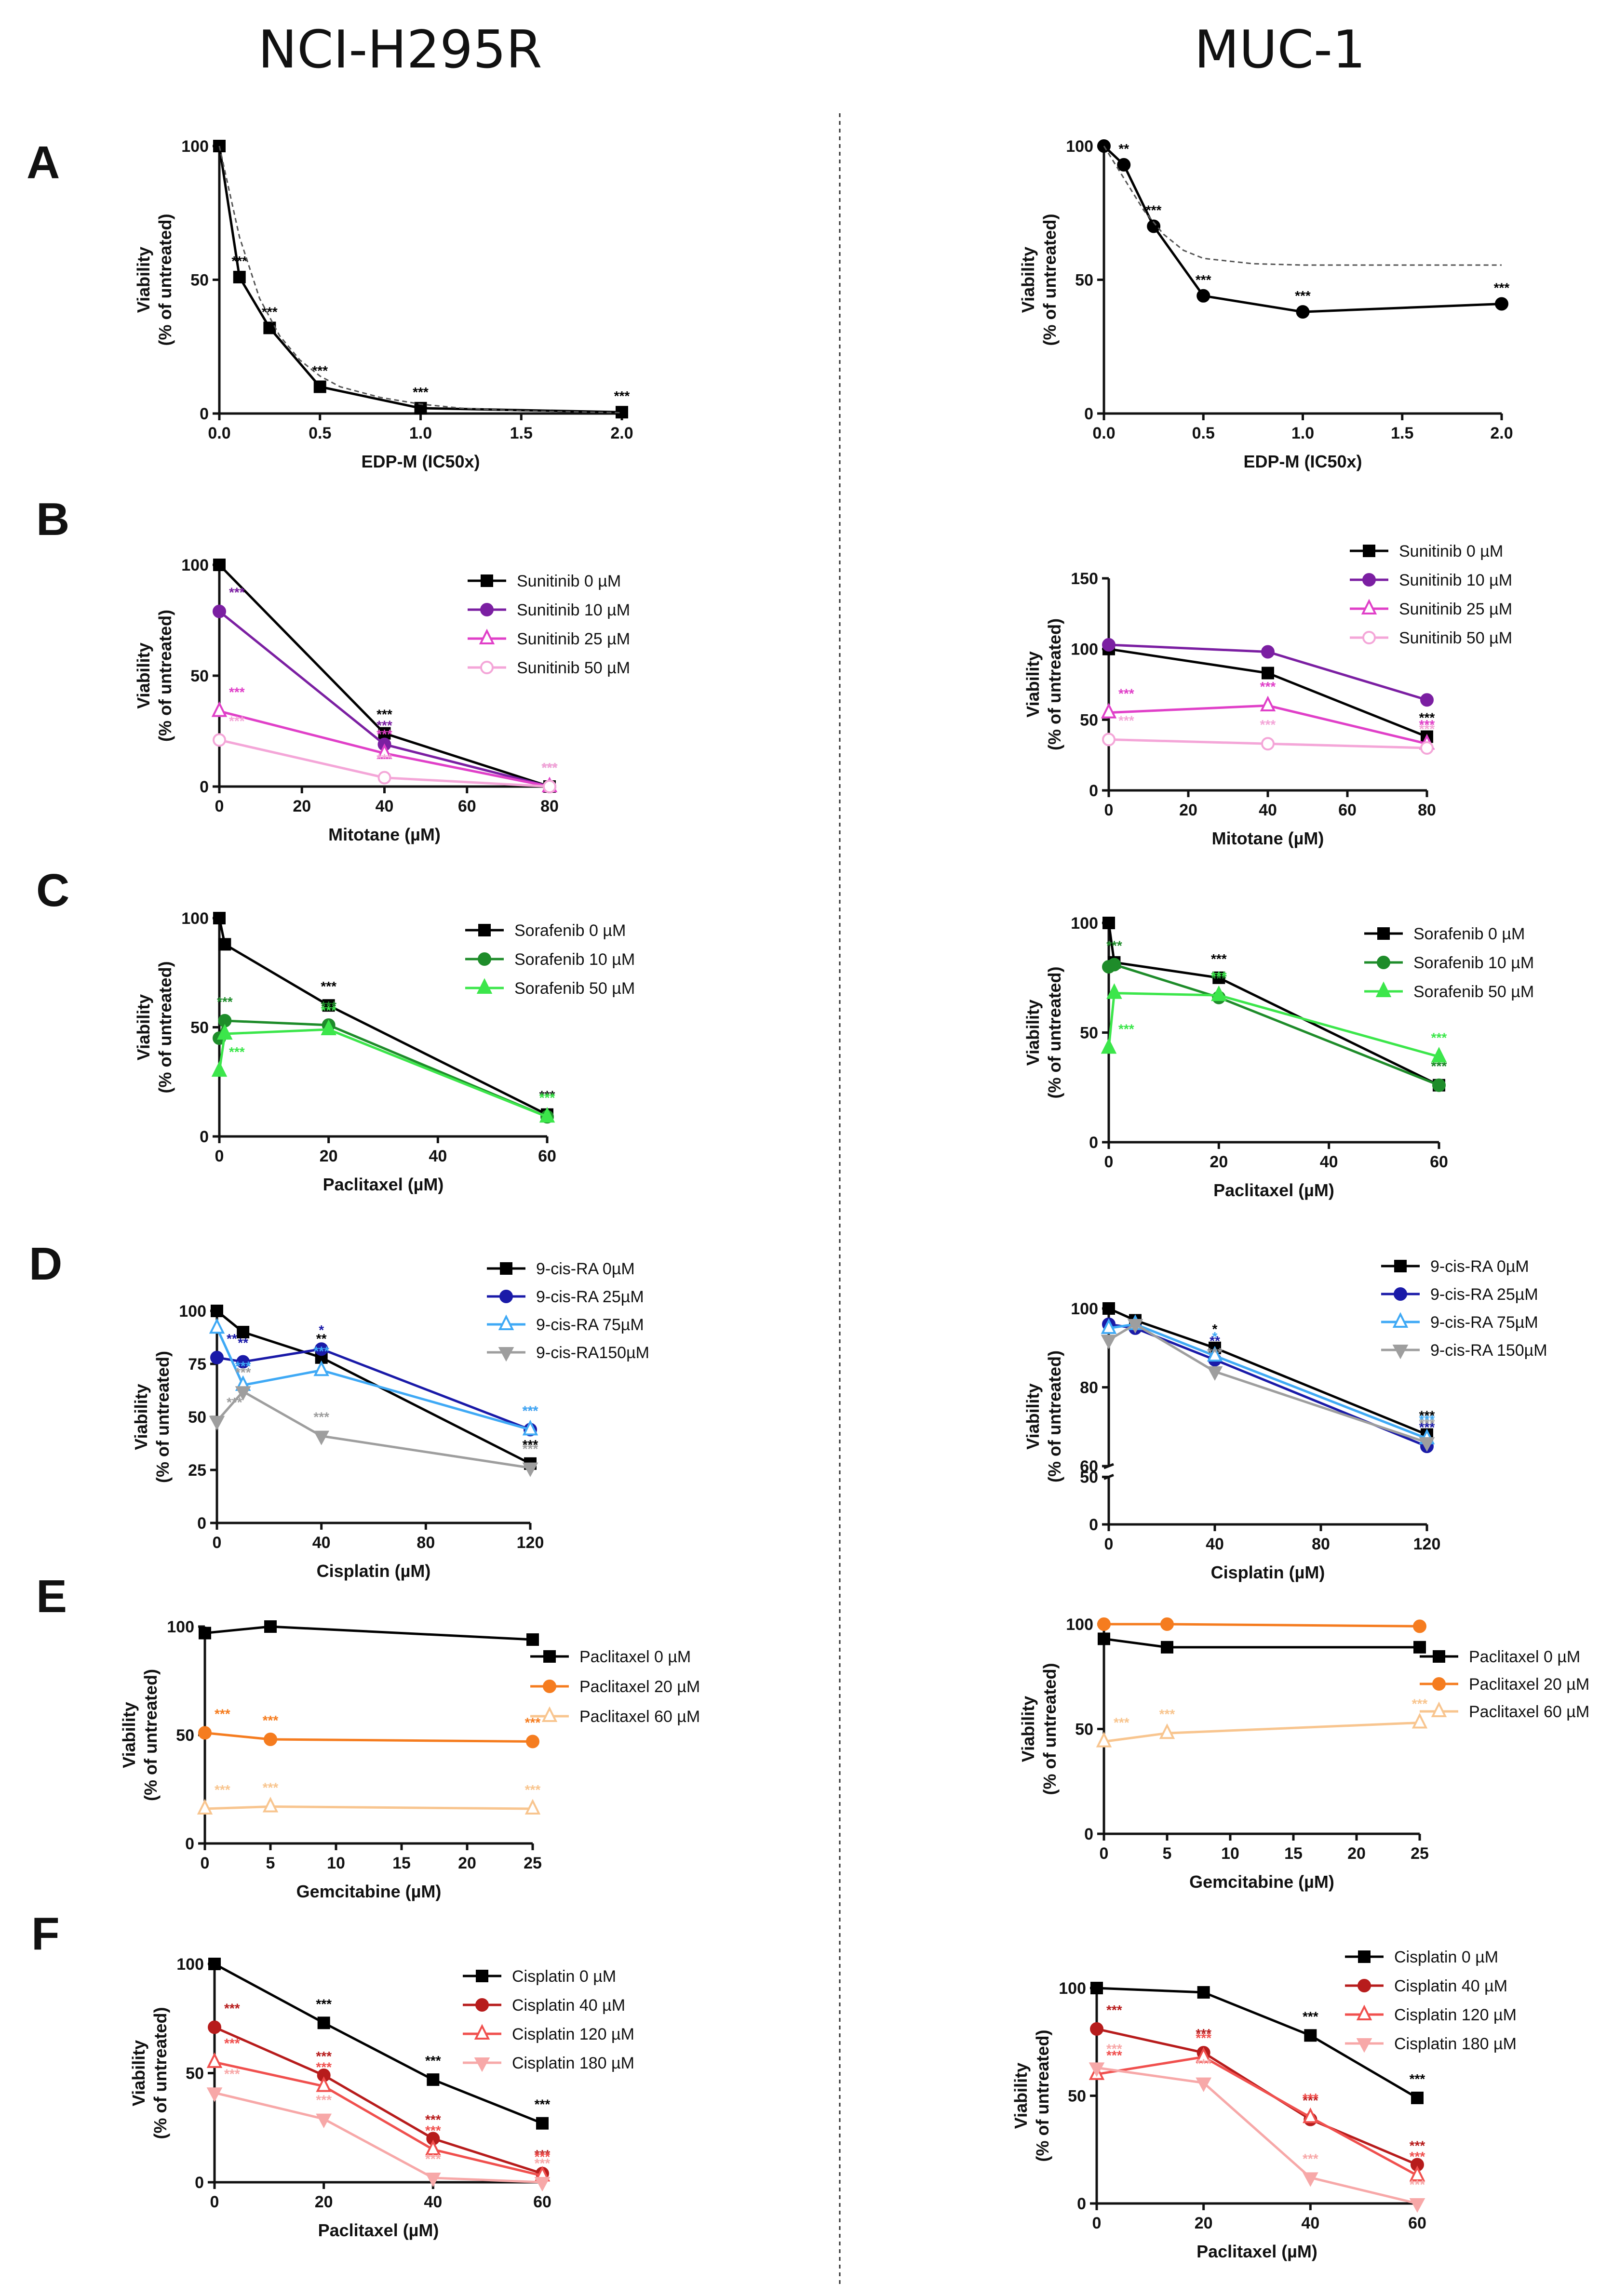  I want to click on legend-item: Sunitinib 0 µM, so click(544, 581).